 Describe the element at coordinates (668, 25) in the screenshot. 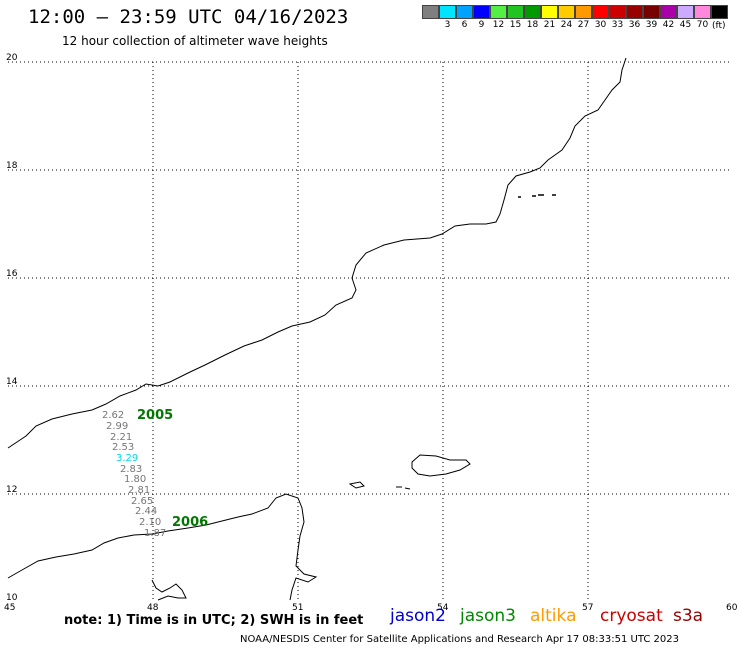

I see `legend-label: 42` at that location.